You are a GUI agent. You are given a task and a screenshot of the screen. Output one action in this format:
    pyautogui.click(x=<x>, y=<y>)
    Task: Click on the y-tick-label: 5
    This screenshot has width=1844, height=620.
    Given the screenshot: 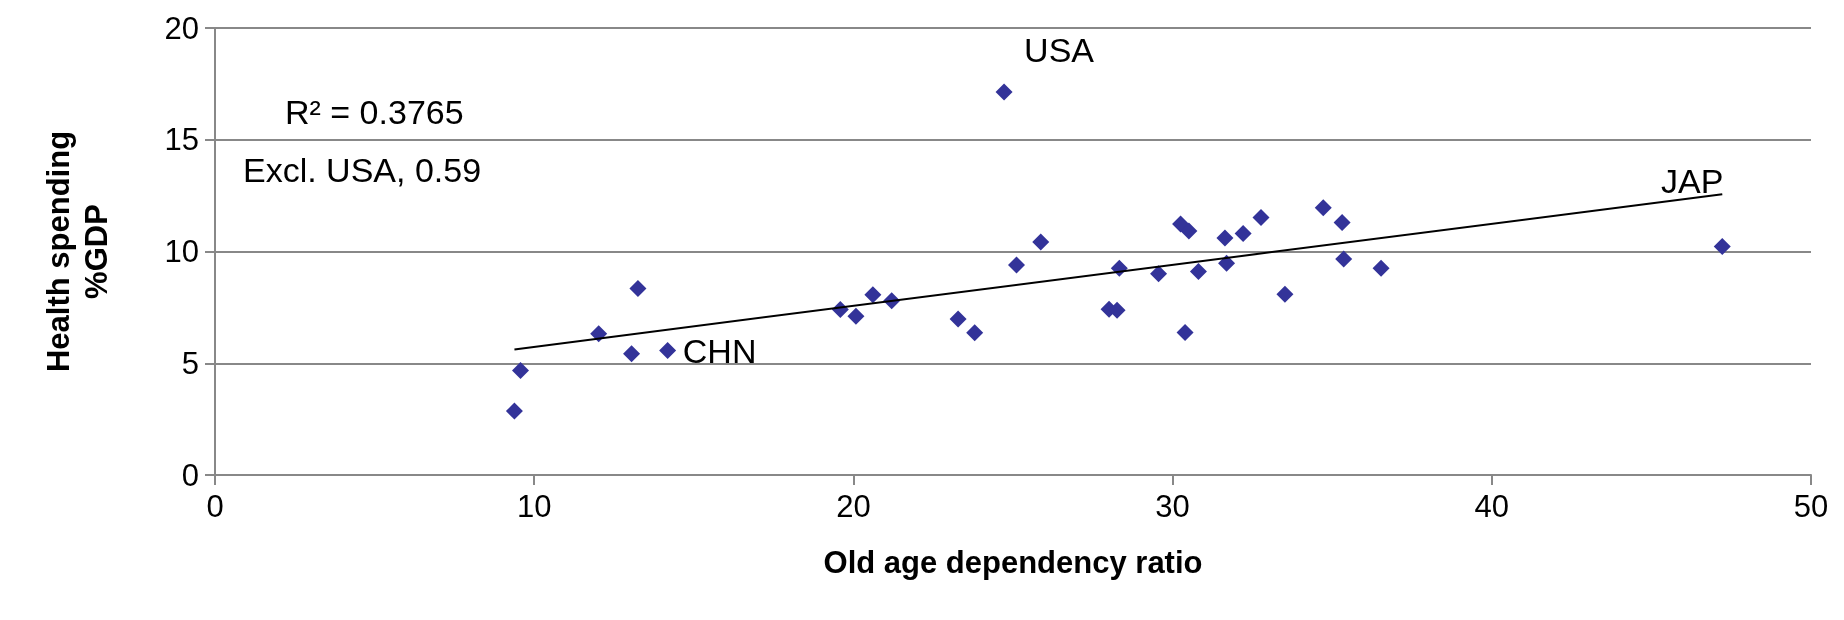 What is the action you would take?
    pyautogui.click(x=190, y=363)
    